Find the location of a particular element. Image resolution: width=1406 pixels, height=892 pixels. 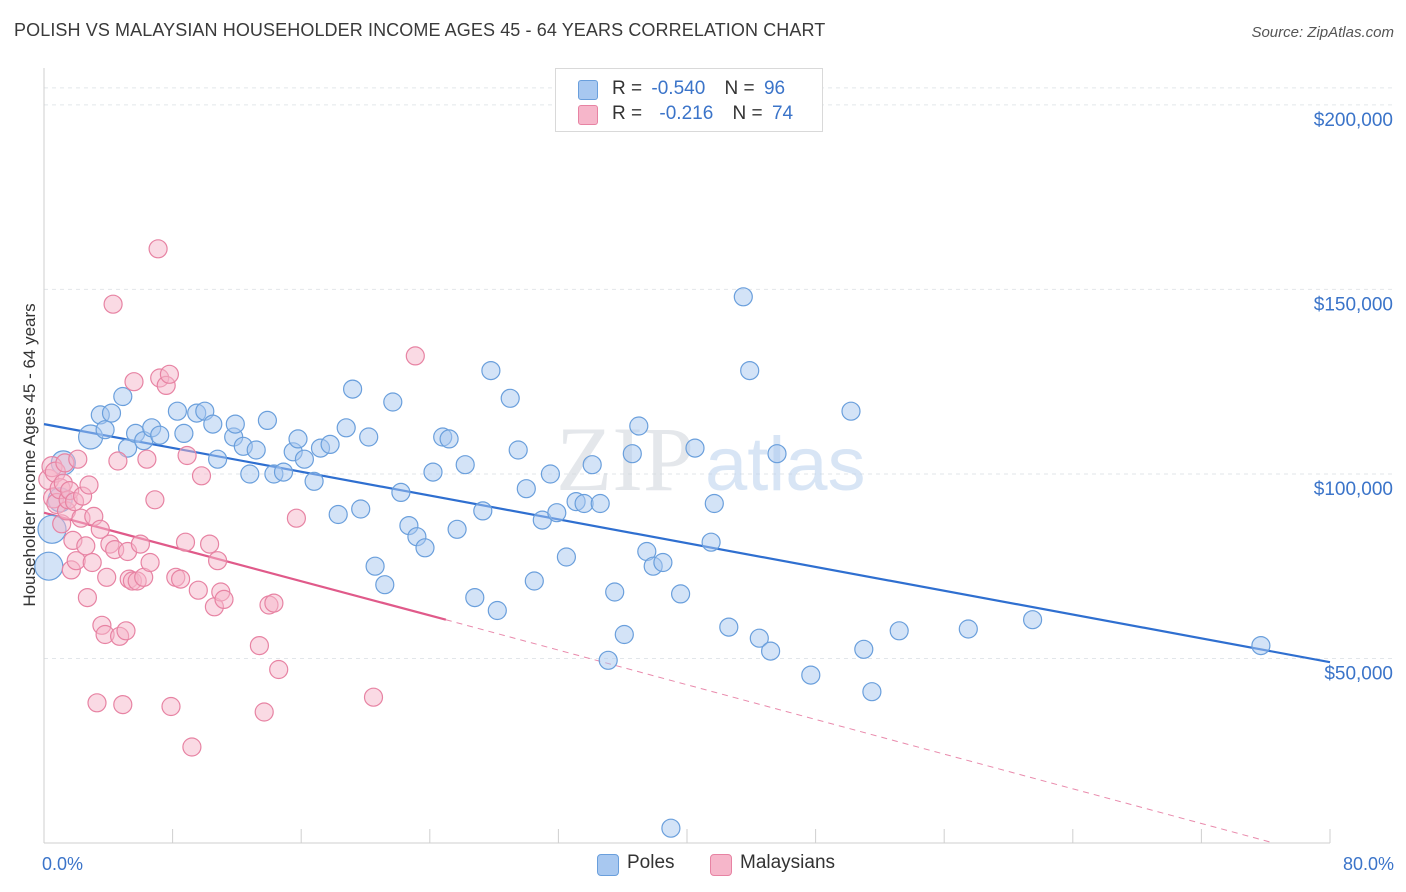

legend-label-poles: Poles is located at coordinates (651, 862).